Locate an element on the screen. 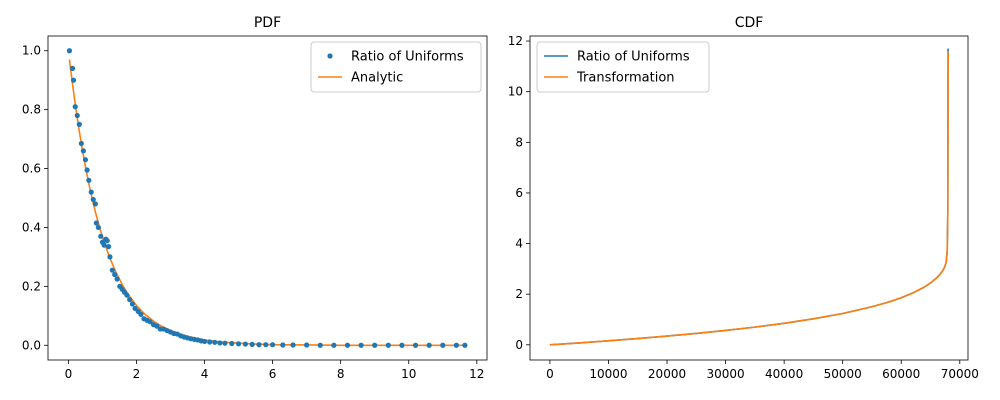 The image size is (1000, 400). legend: Ratio of Uniforms Analytic is located at coordinates (396, 67).